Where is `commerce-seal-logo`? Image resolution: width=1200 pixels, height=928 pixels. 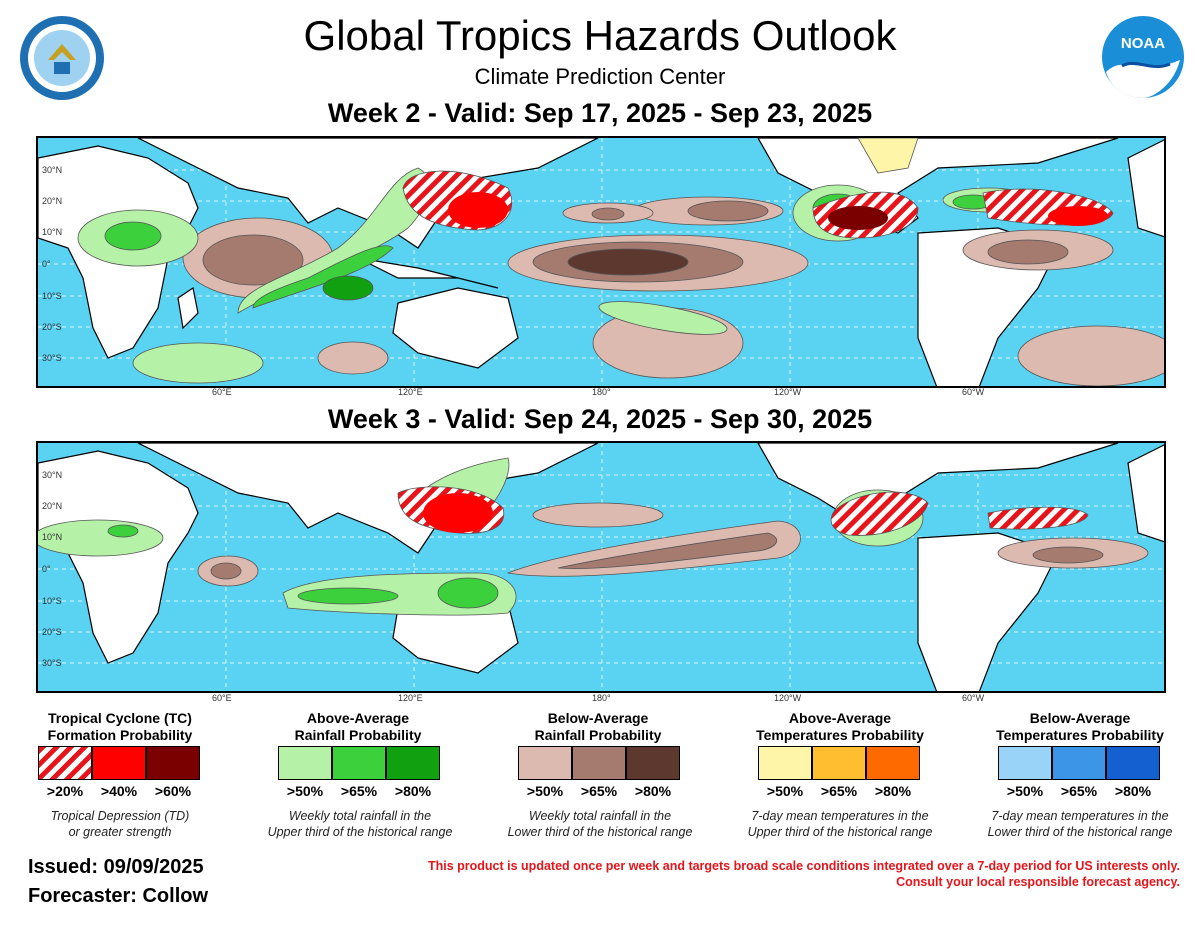
commerce-seal-logo is located at coordinates (62, 58).